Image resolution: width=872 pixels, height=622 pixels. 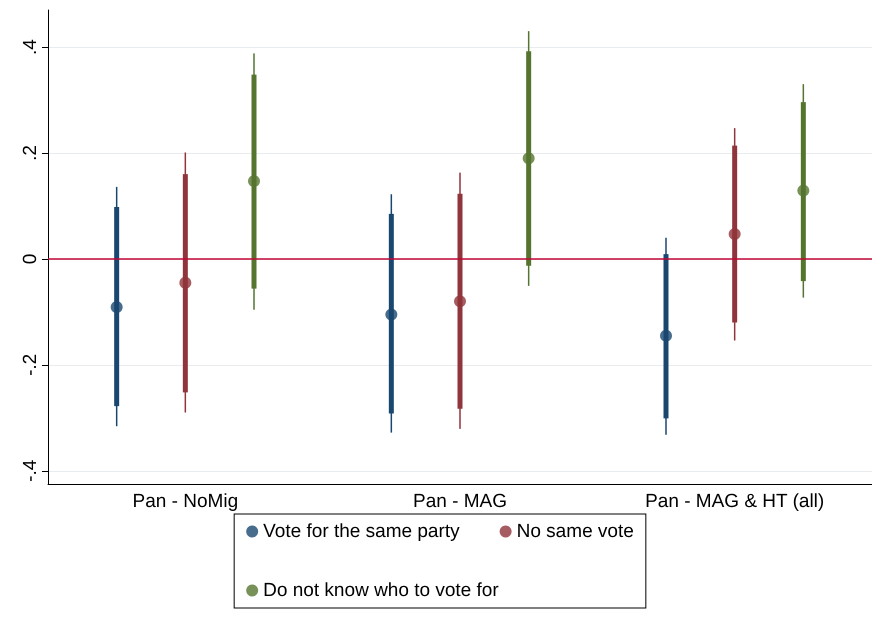 I want to click on x-tick-label: Pan - MAG, so click(x=460, y=501).